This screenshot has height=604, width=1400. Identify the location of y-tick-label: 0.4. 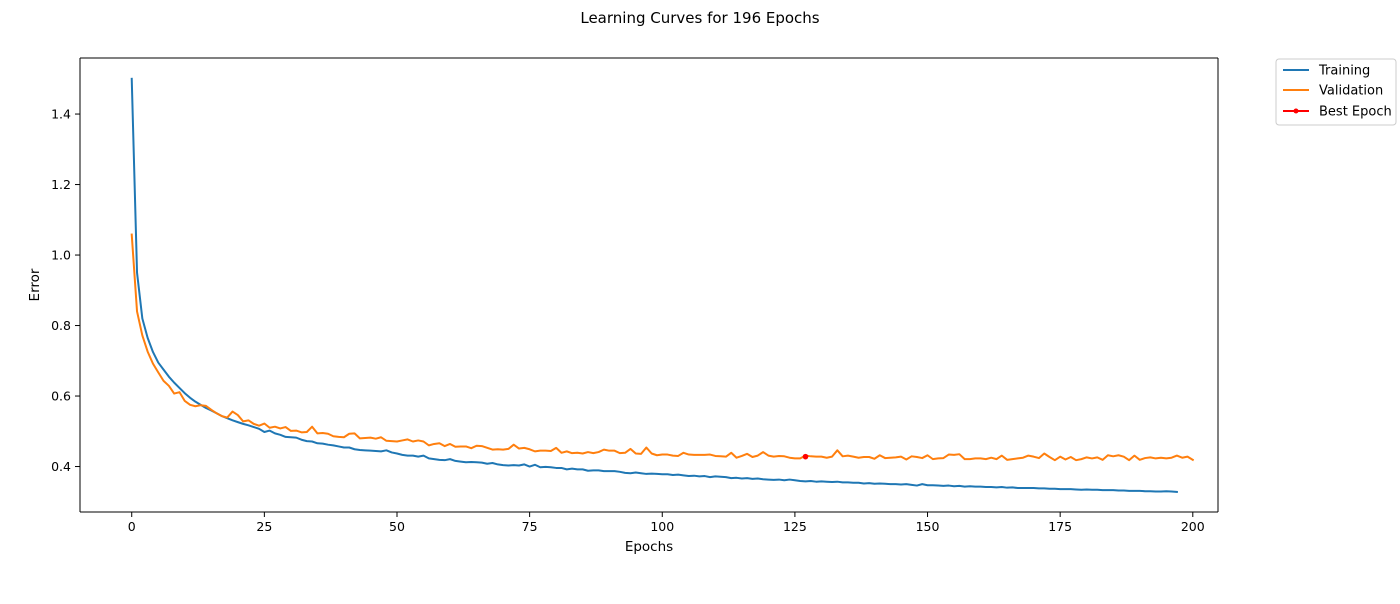
(61, 466).